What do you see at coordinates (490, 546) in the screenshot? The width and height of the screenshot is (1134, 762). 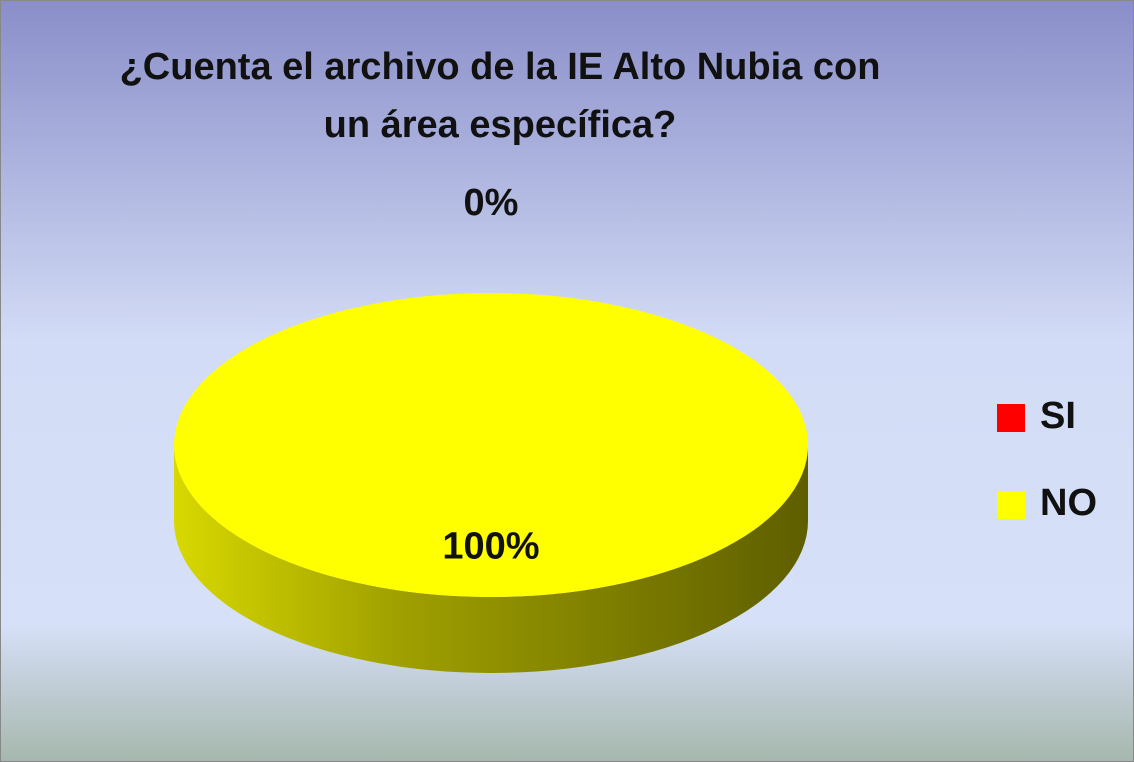 I see `data-label: 100%` at bounding box center [490, 546].